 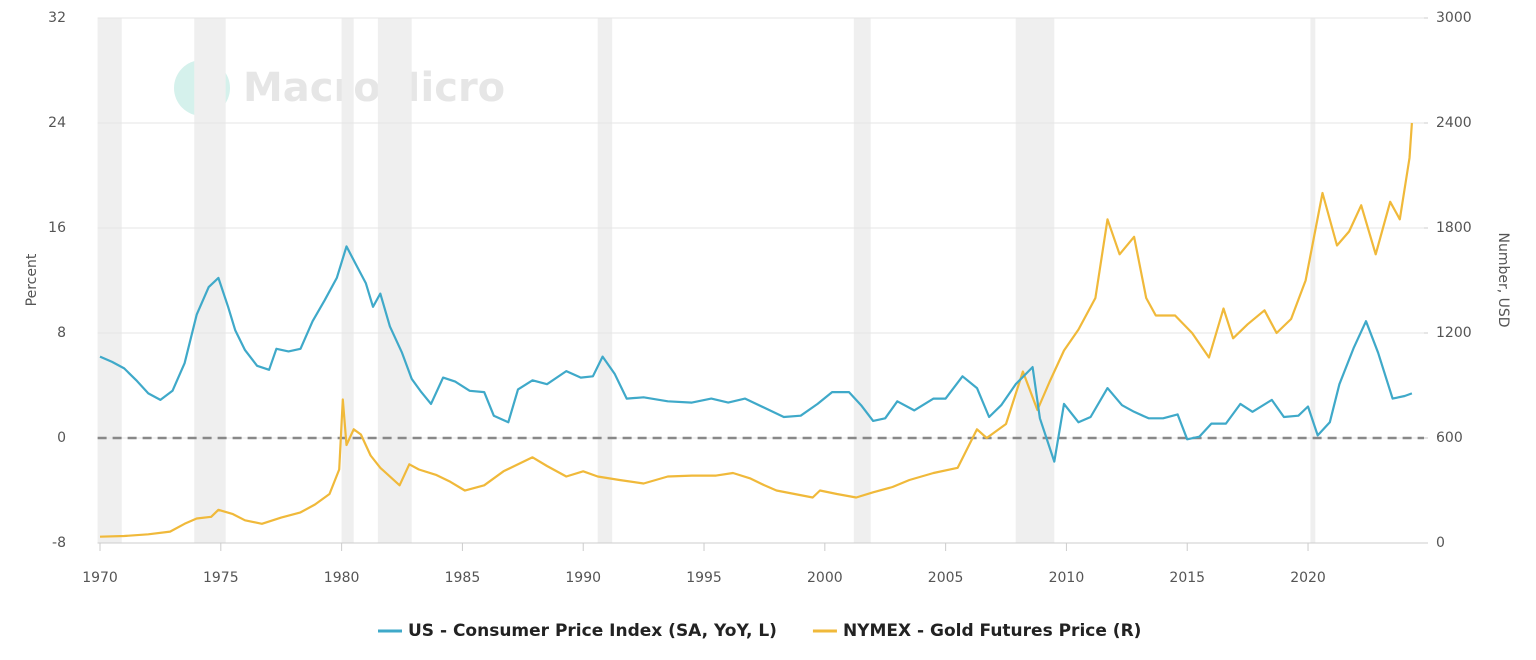 What do you see at coordinates (374, 88) in the screenshot?
I see `watermark: MacroMicro` at bounding box center [374, 88].